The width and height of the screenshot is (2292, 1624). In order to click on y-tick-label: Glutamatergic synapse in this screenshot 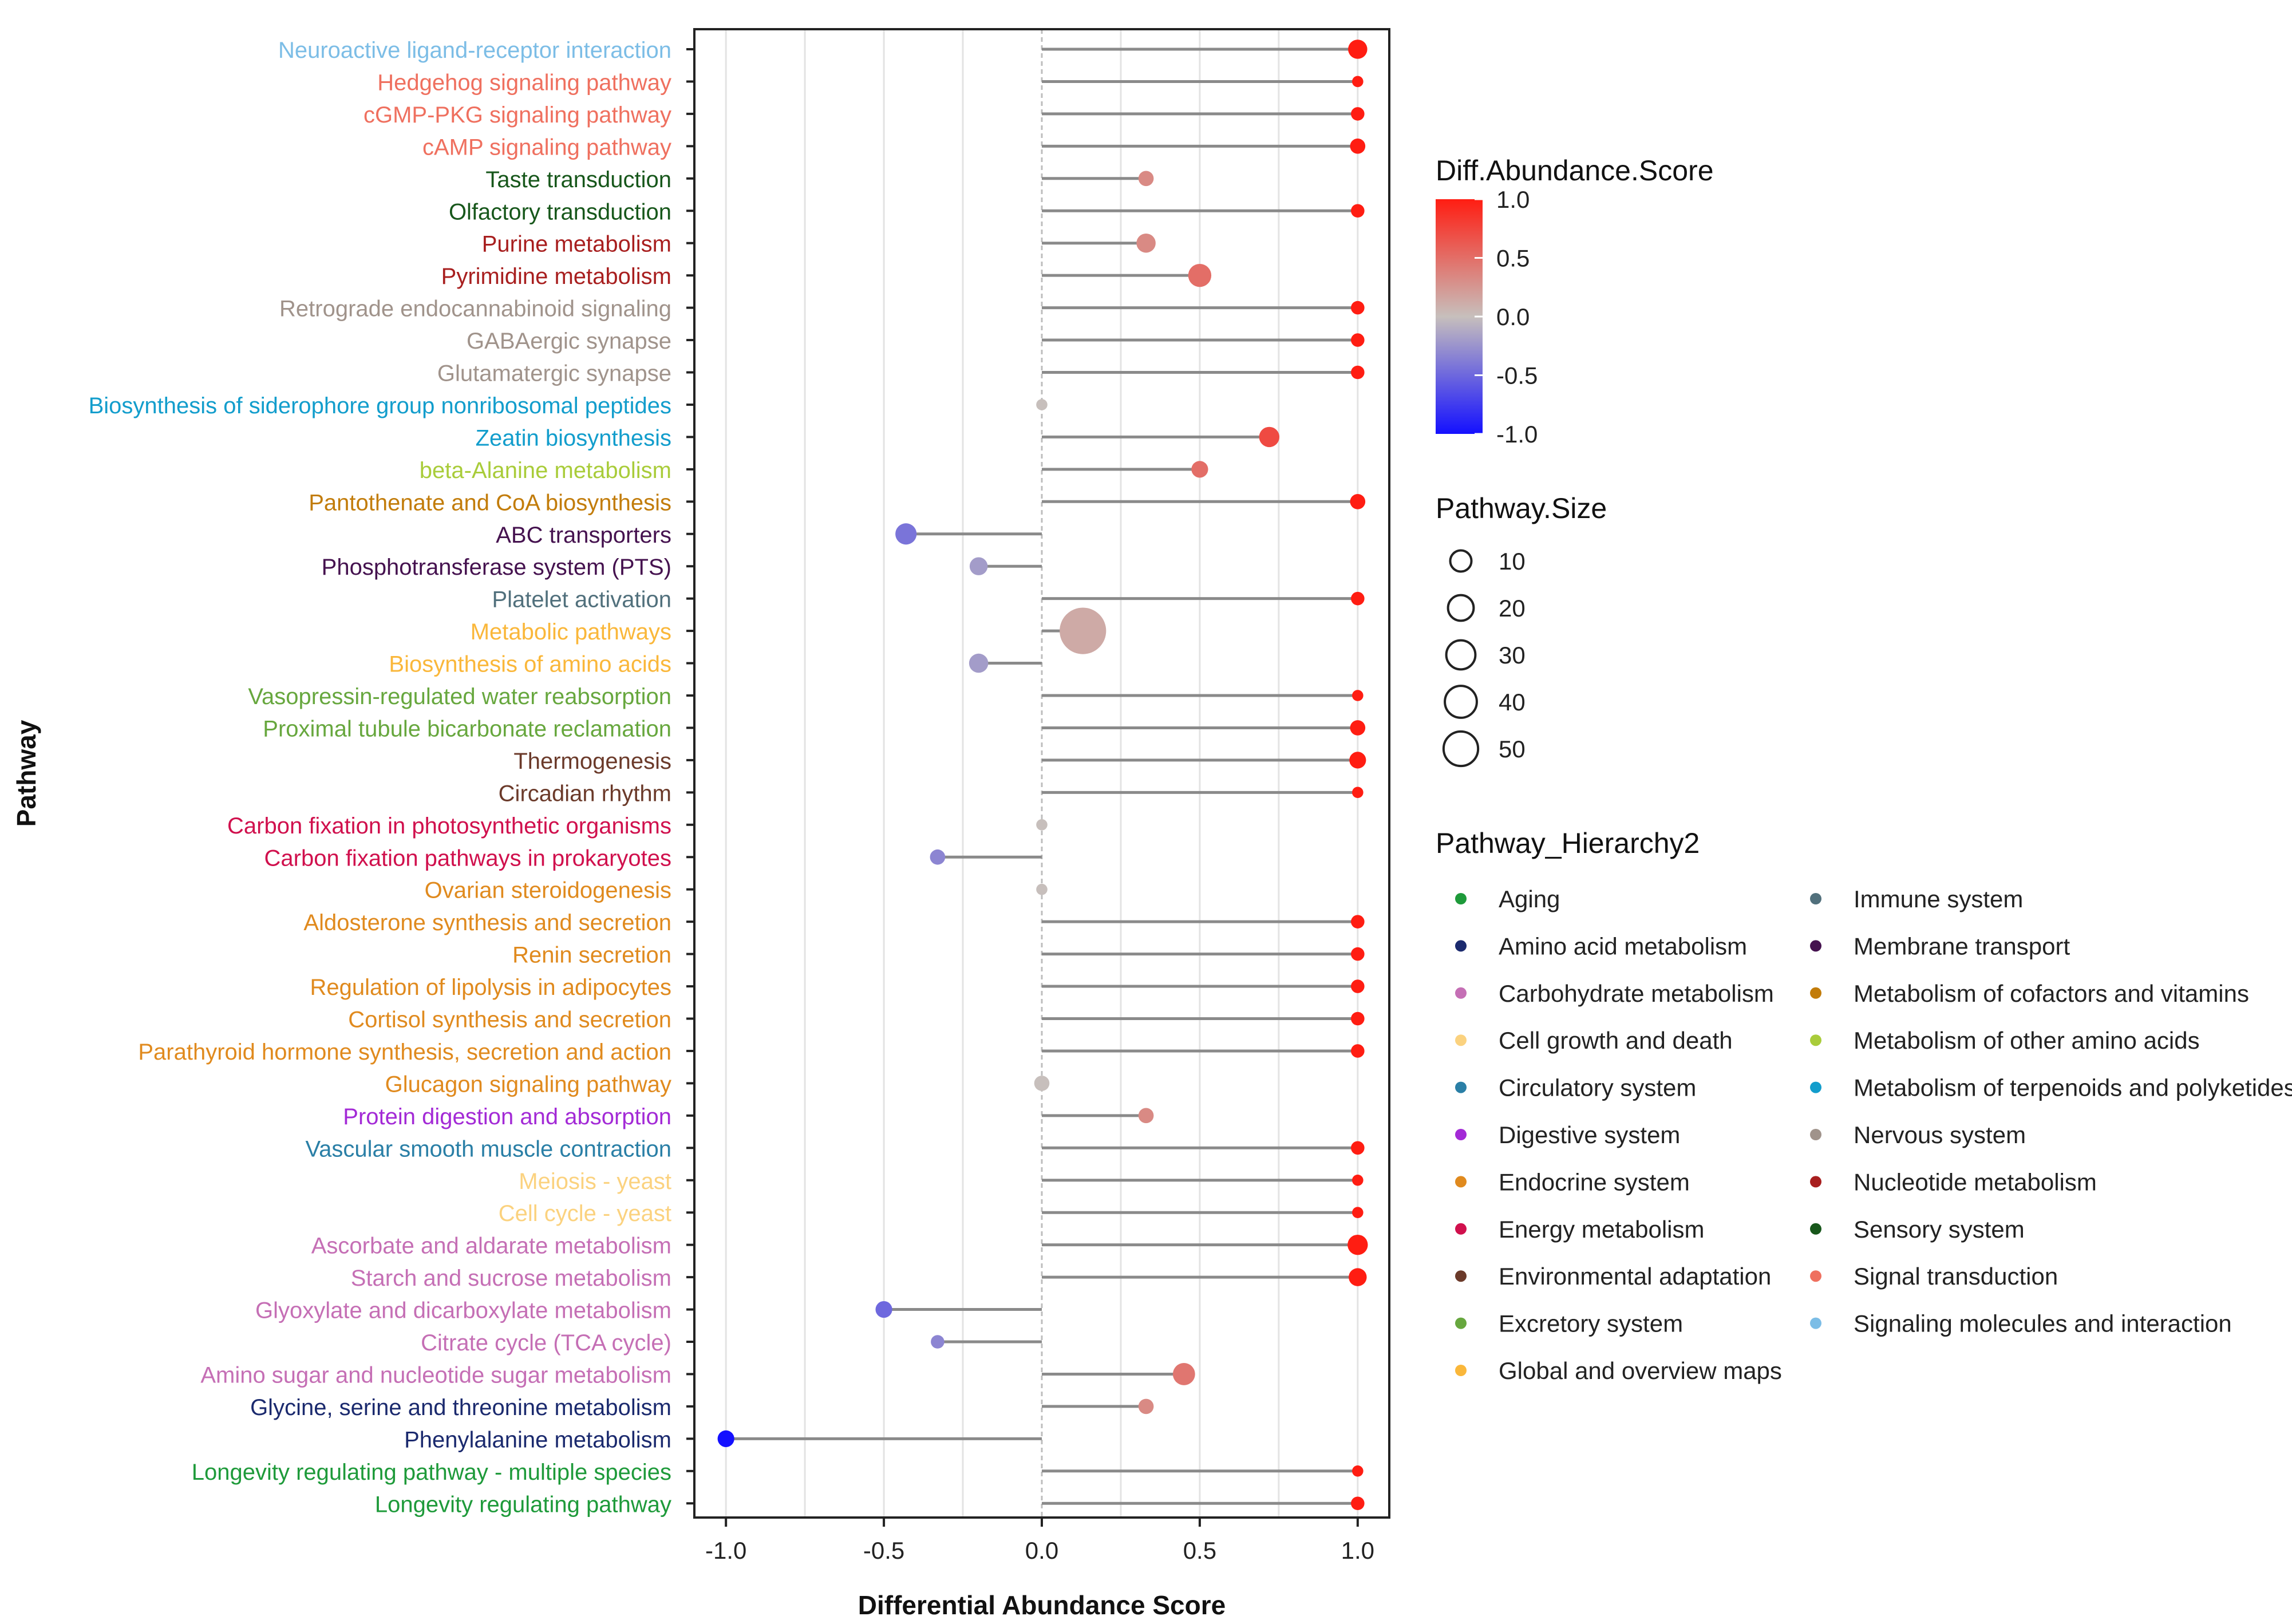, I will do `click(554, 373)`.